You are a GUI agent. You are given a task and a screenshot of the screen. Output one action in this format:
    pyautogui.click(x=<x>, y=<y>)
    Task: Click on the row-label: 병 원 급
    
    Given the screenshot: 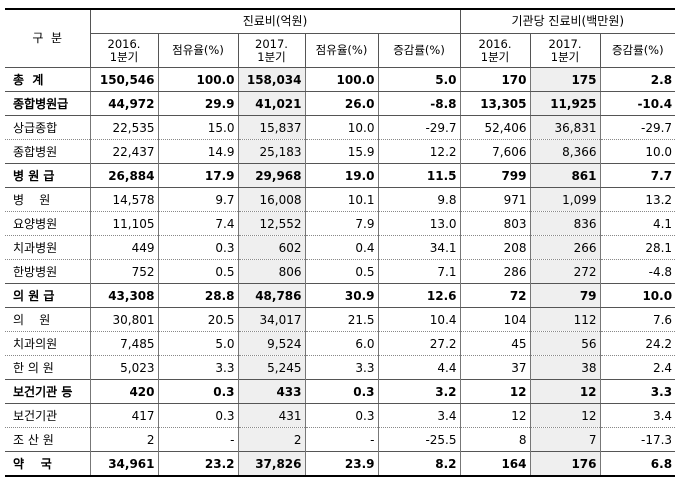 What is the action you would take?
    pyautogui.click(x=47, y=175)
    